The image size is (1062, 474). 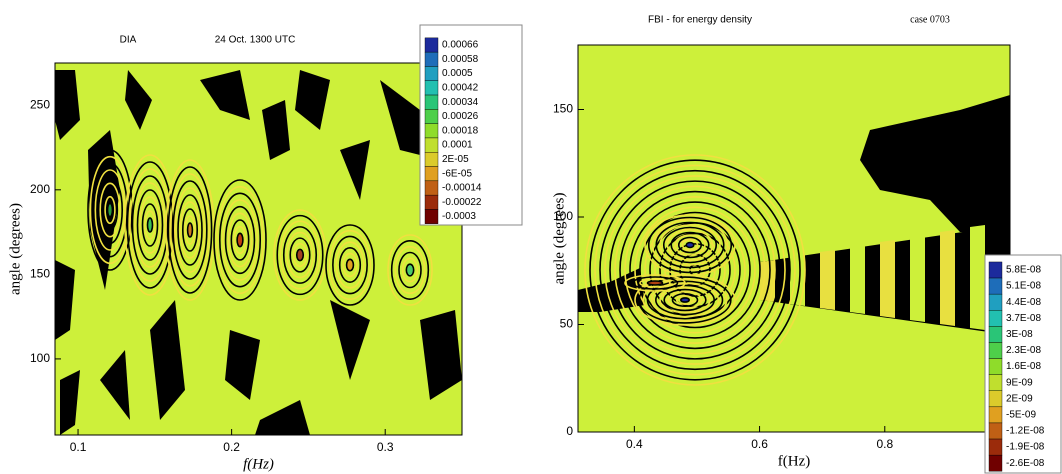 I want to click on y-tick-label: 100, so click(x=40, y=358).